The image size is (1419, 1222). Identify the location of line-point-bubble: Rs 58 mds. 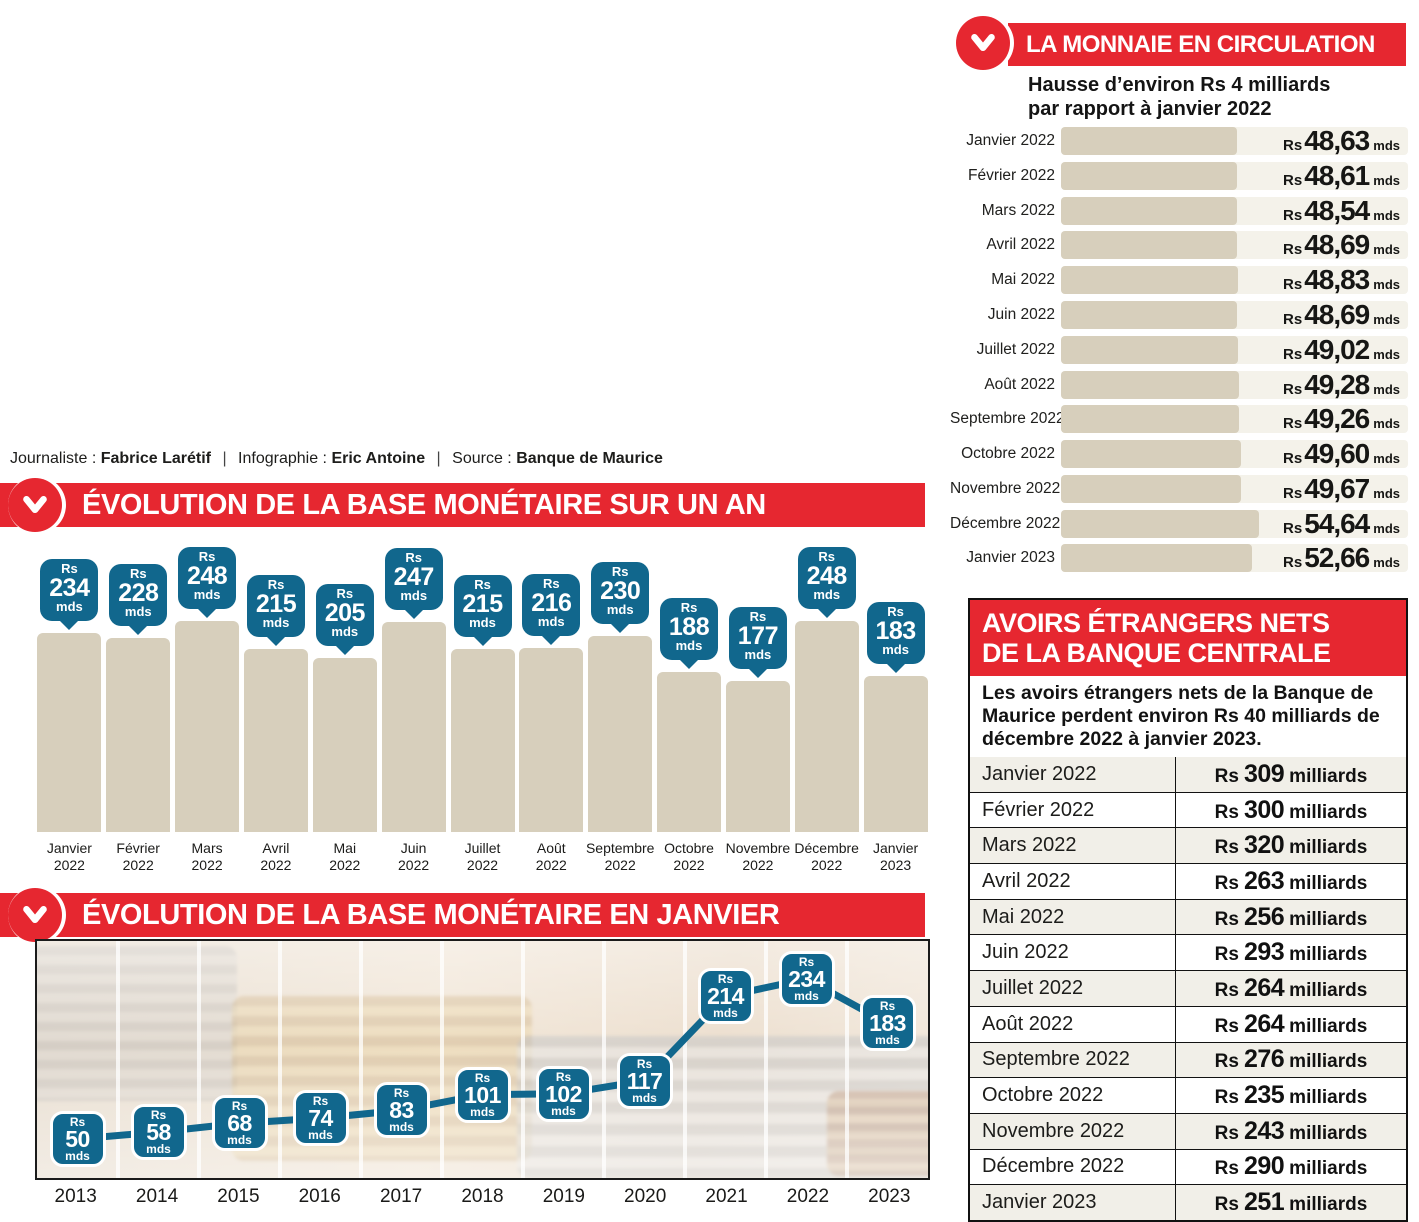
(158, 1132).